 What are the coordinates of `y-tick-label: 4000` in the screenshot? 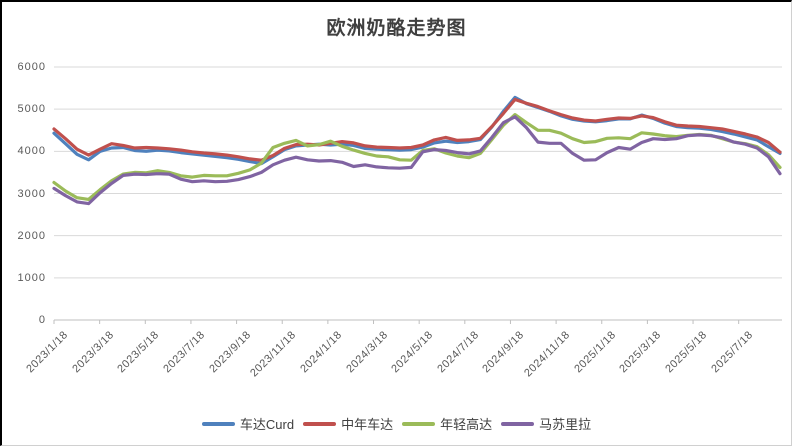 It's located at (31, 151).